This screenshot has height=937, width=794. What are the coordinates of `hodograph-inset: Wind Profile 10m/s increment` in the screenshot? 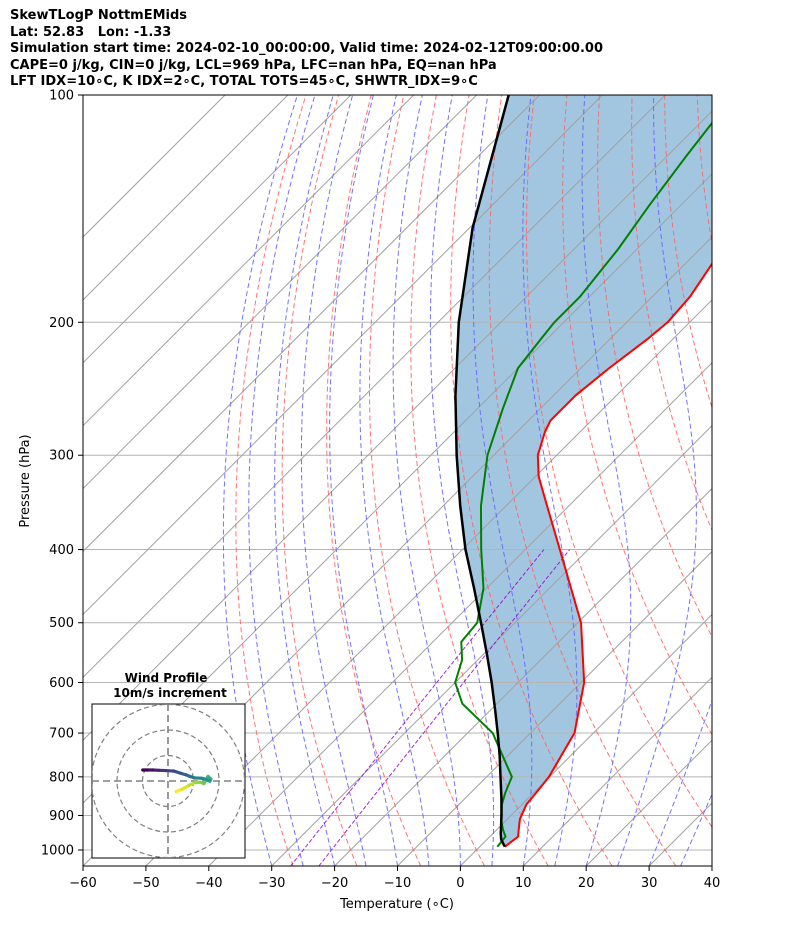 It's located at (168, 765).